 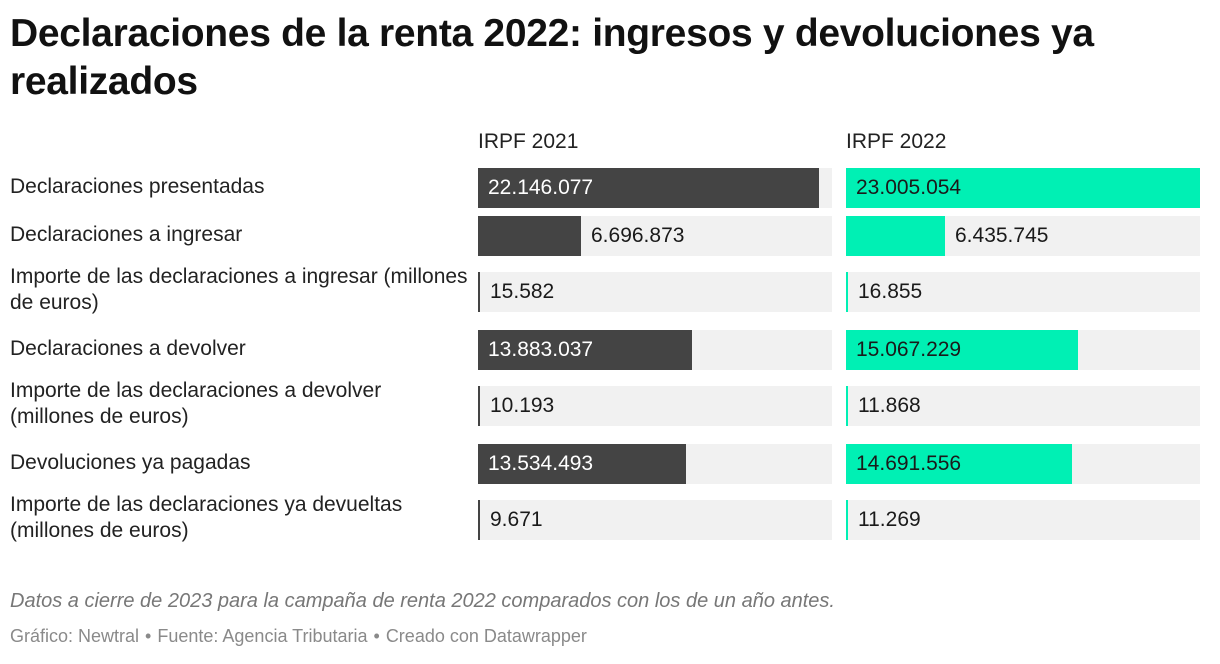 I want to click on bar-track: 10.193, so click(x=655, y=406).